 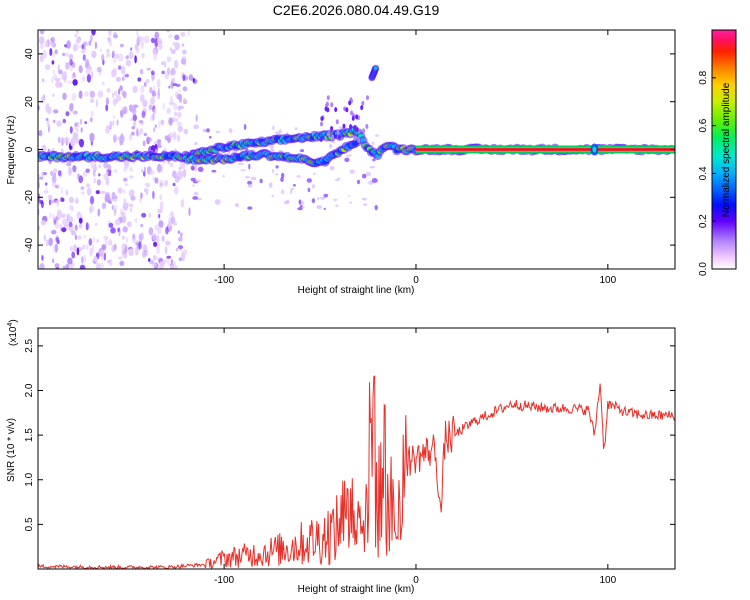 What do you see at coordinates (224, 580) in the screenshot?
I see `x-tick-label: -100` at bounding box center [224, 580].